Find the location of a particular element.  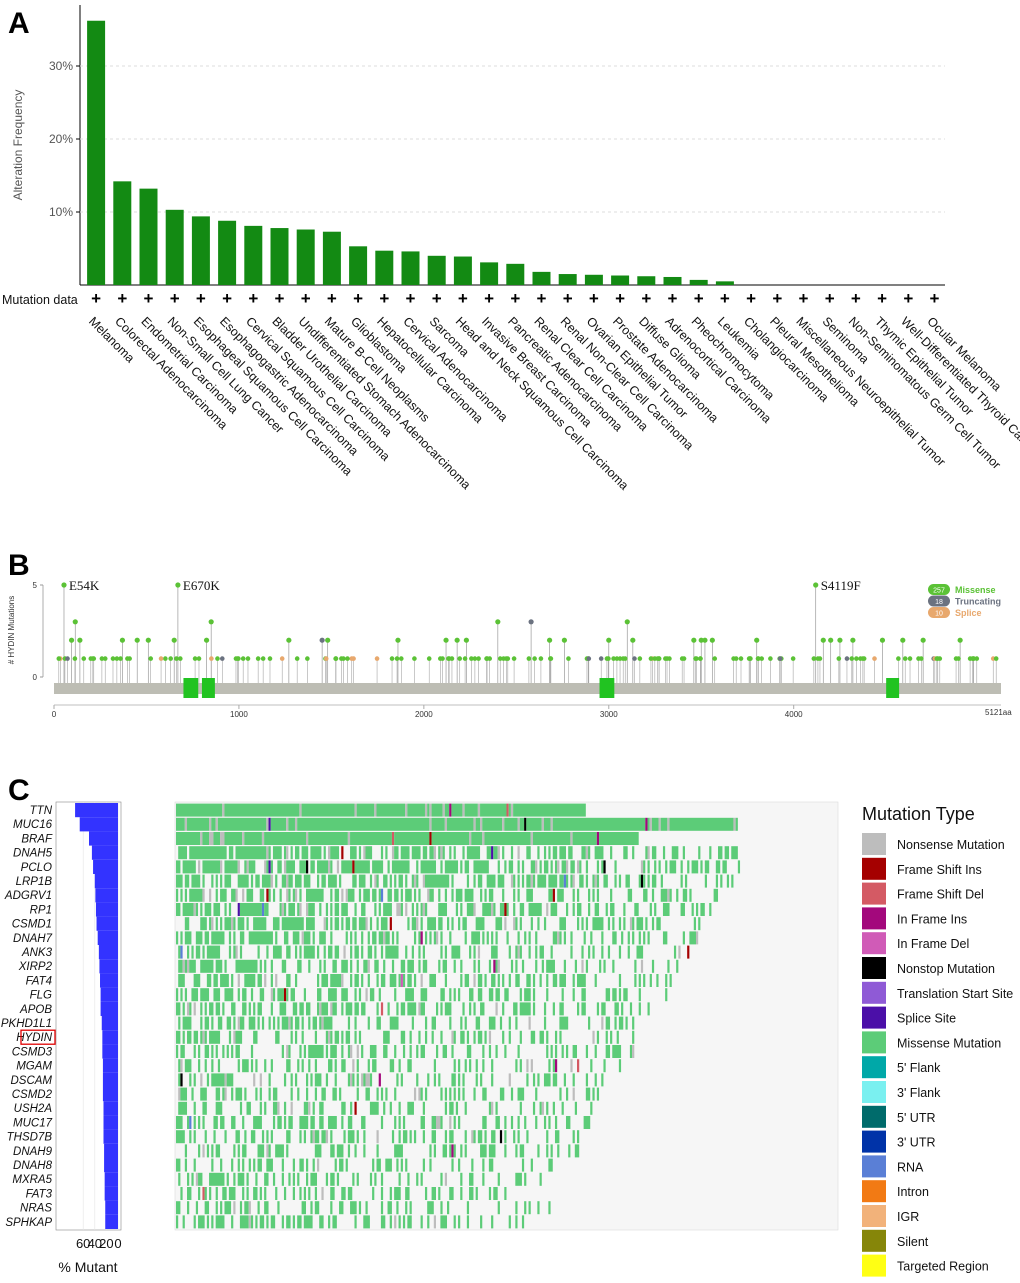

percent-mutant-bar is located at coordinates (96, 810).